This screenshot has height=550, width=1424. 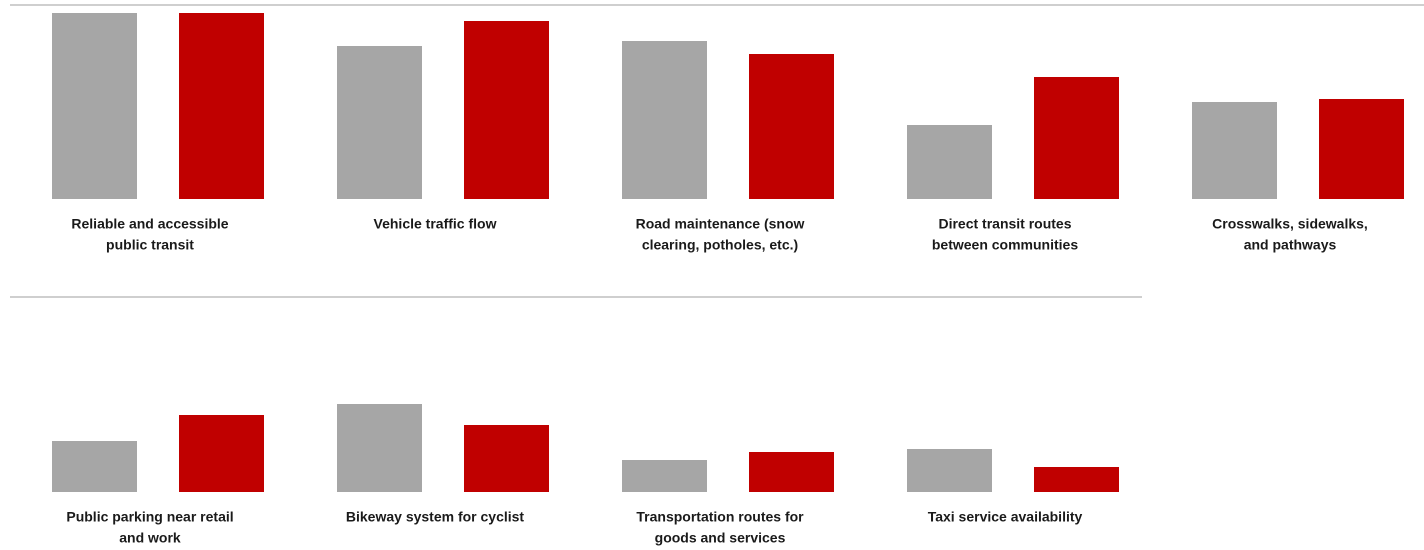 I want to click on category-label: and work, so click(x=150, y=538).